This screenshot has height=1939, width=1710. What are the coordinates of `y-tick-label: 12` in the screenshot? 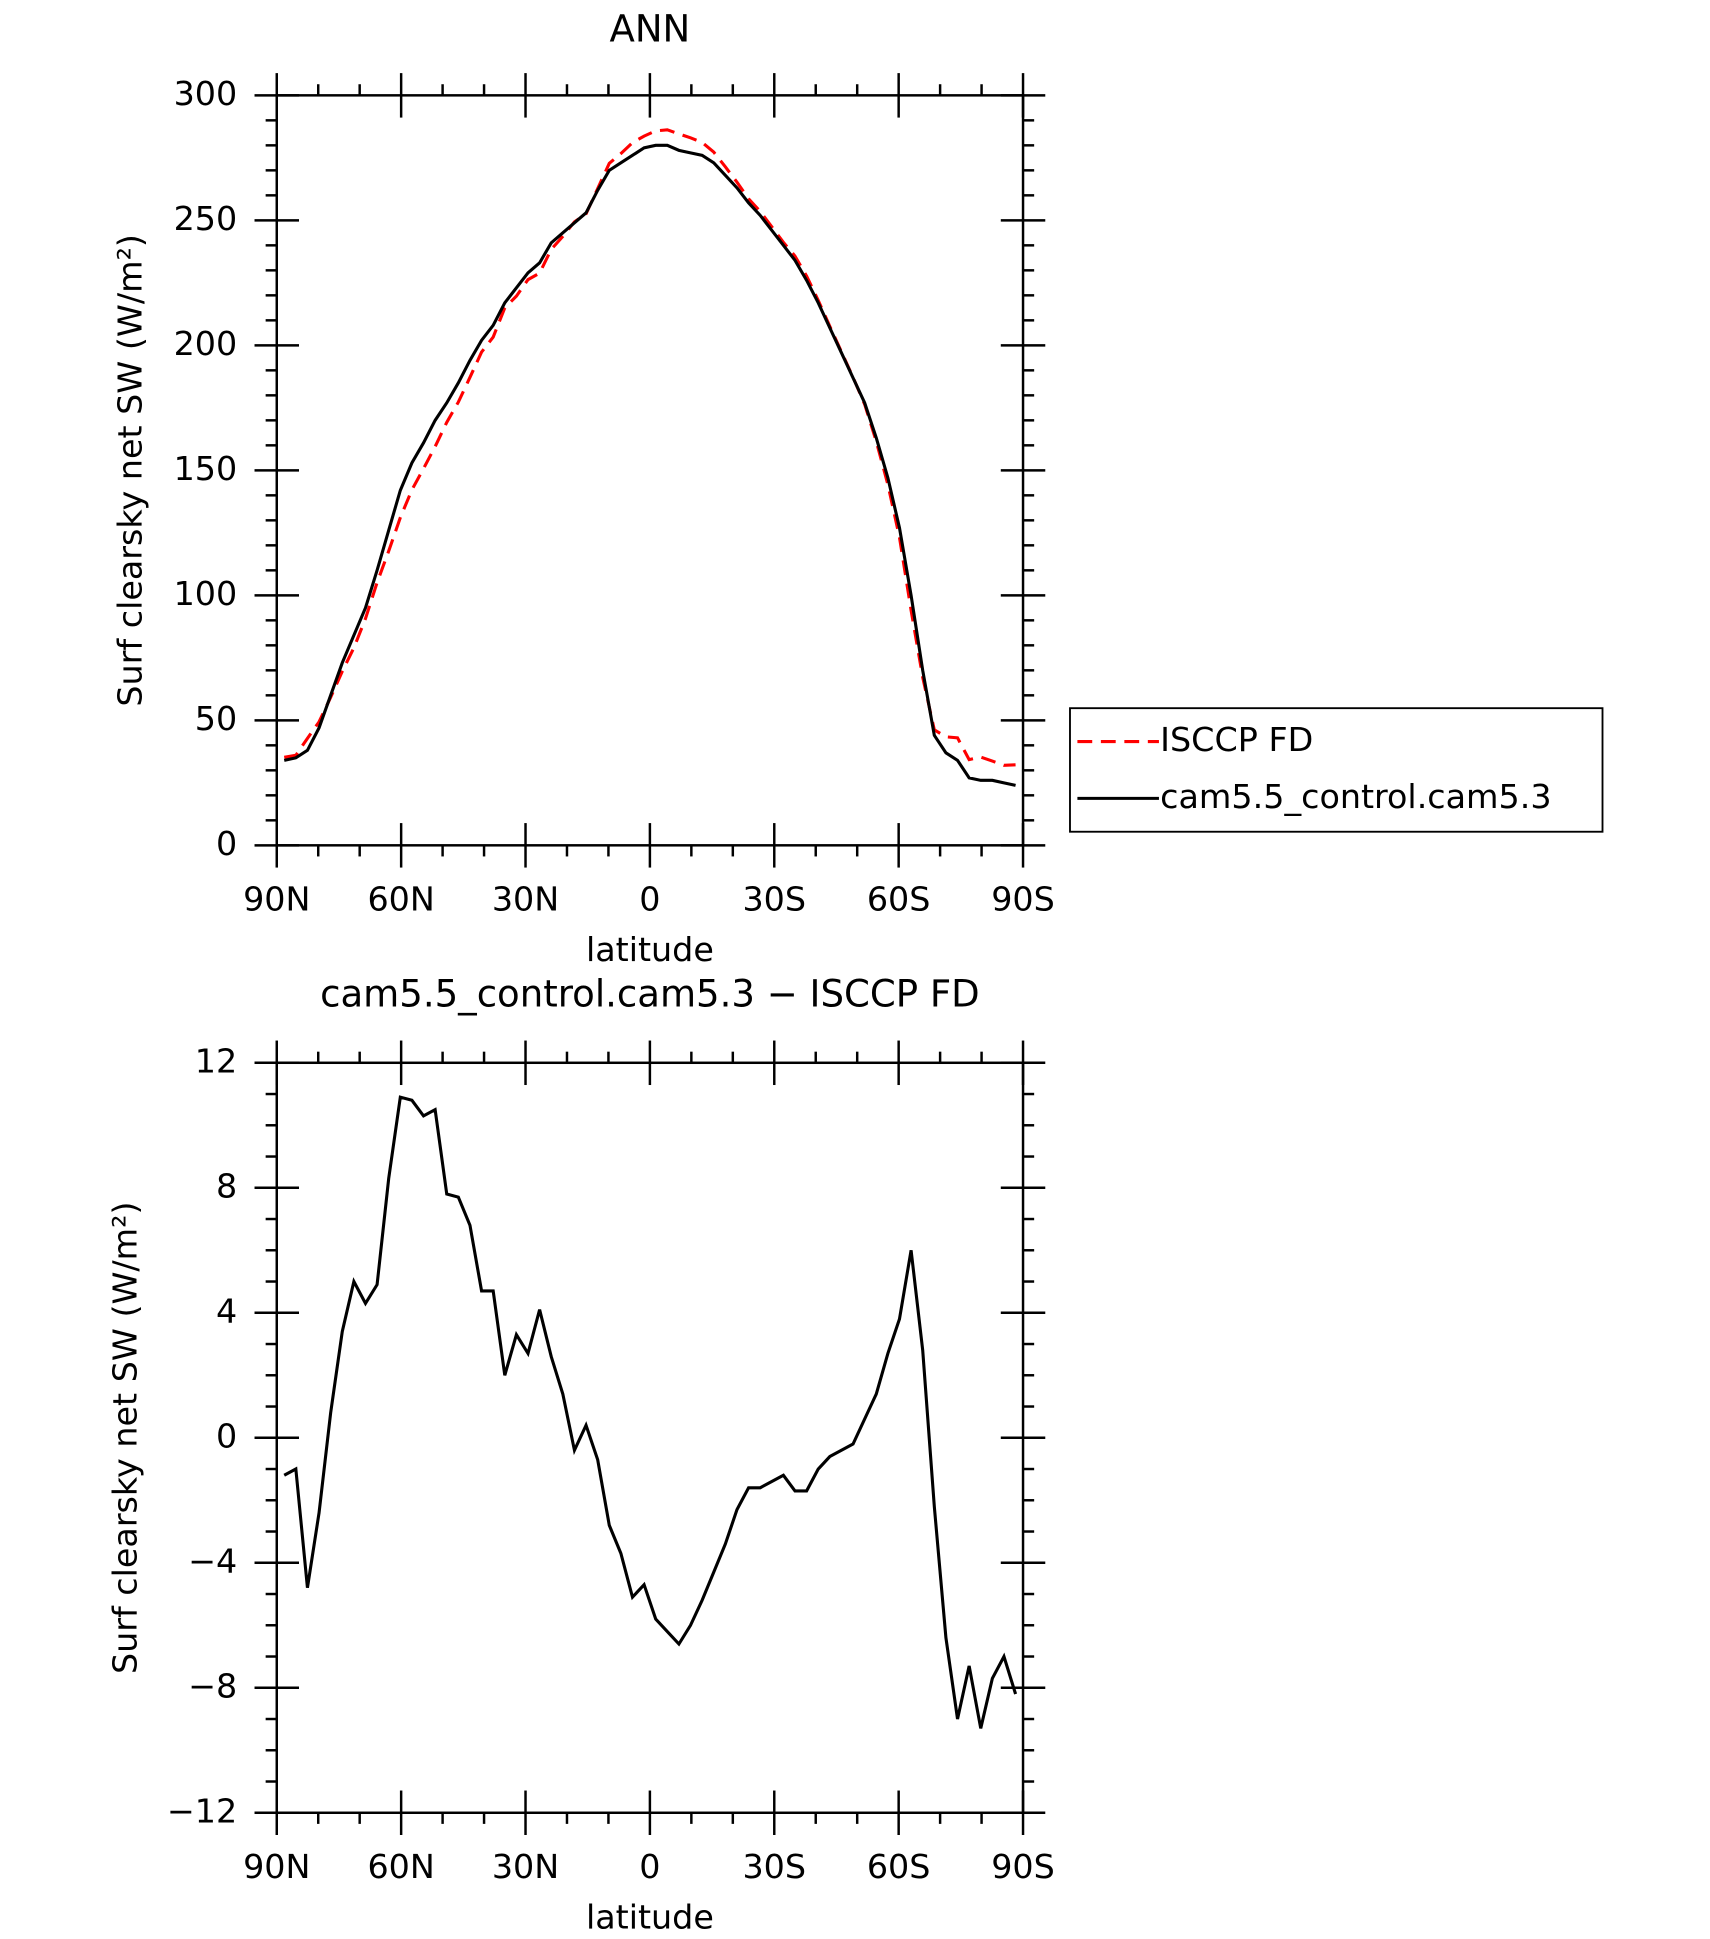 It's located at (216, 1060).